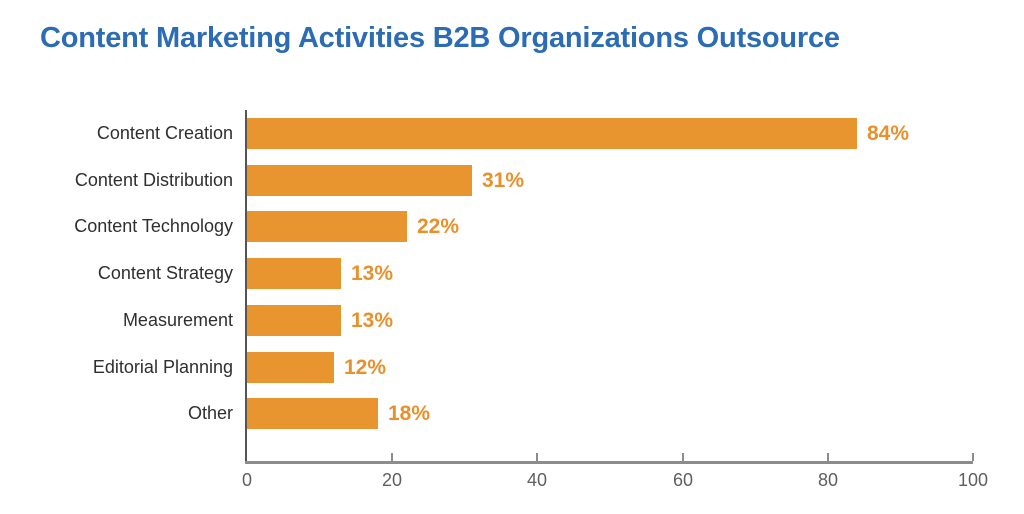 This screenshot has width=1024, height=514. I want to click on category-label: Measurement, so click(177, 320).